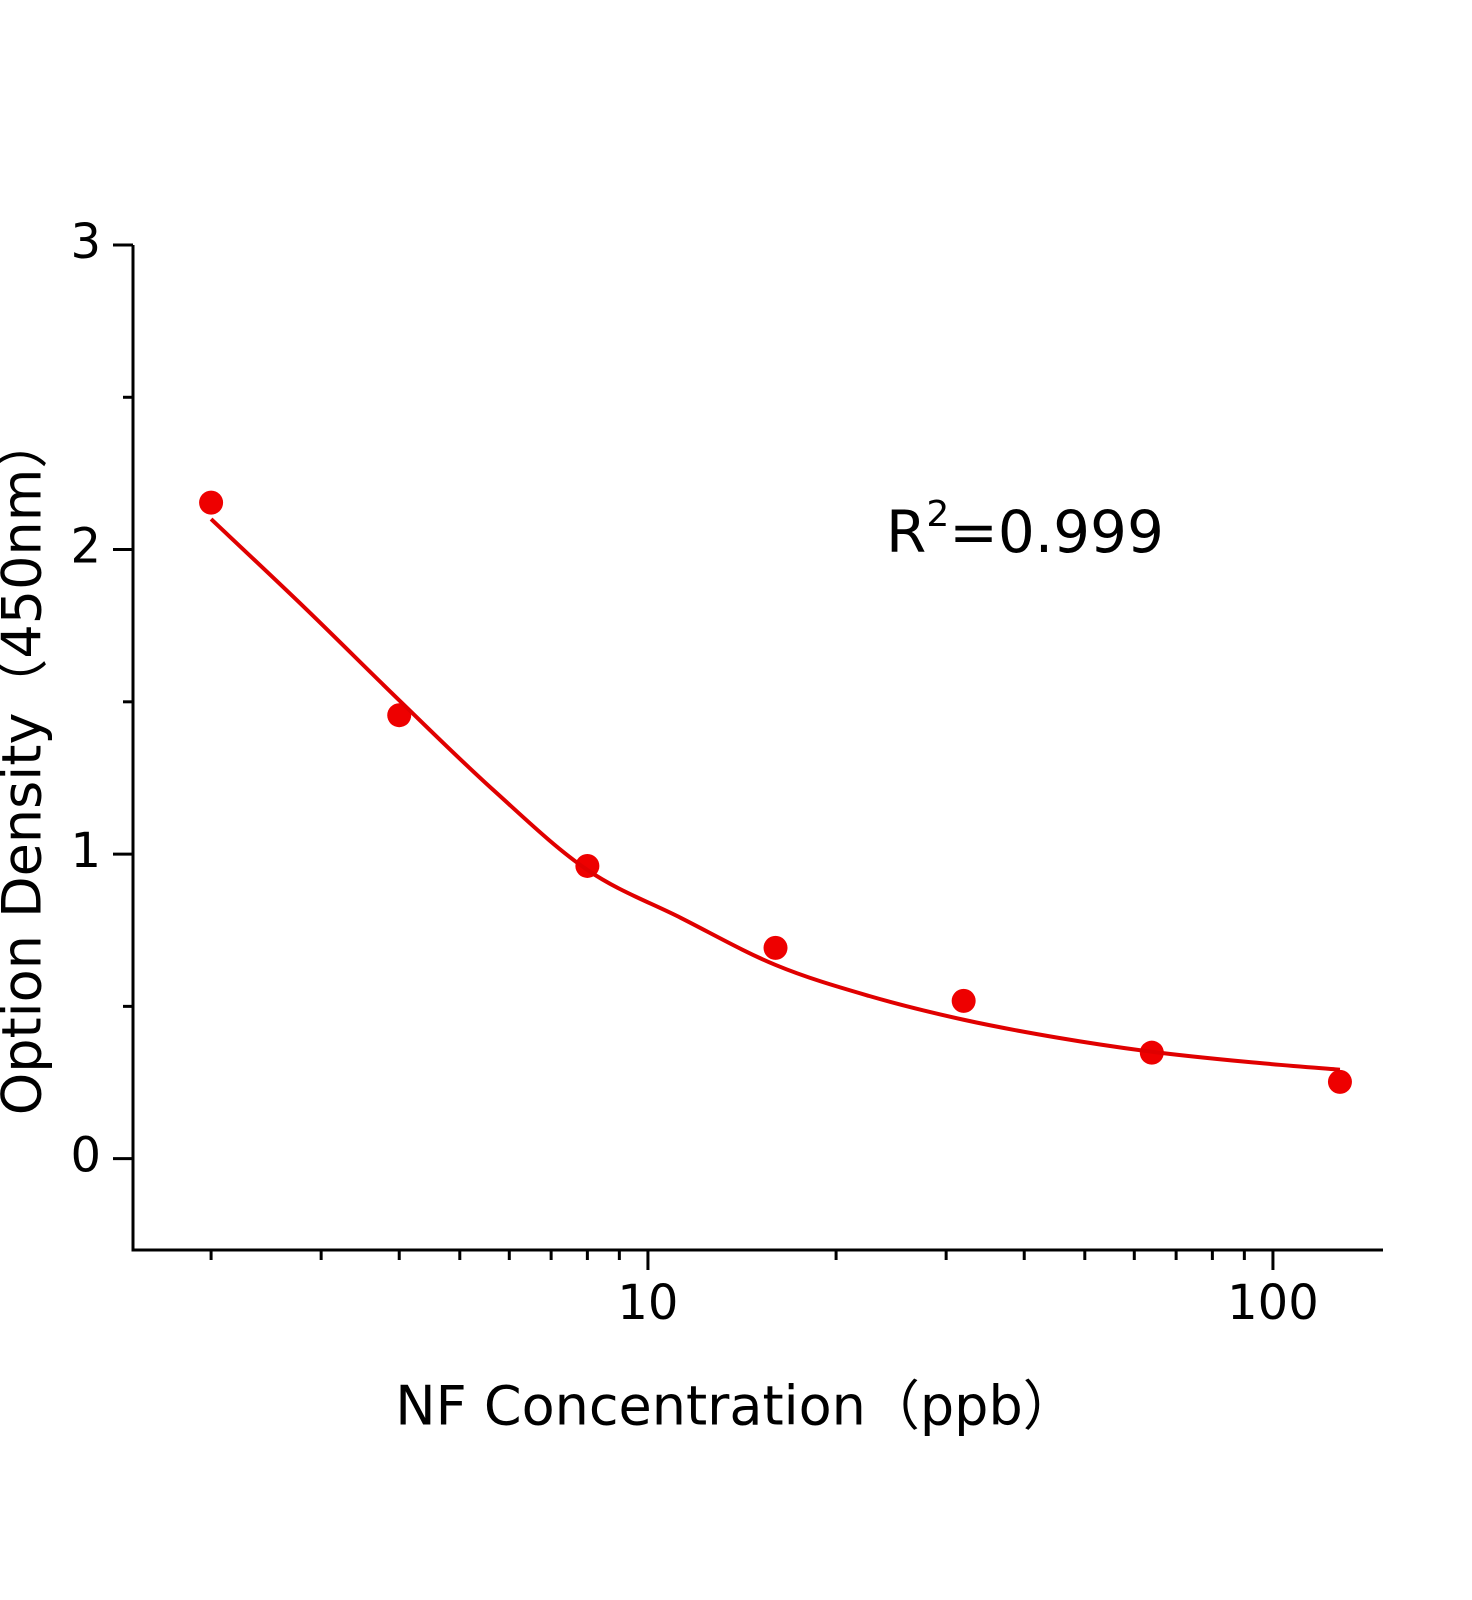 Image resolution: width=1472 pixels, height=1600 pixels. Describe the element at coordinates (85, 1156) in the screenshot. I see `y-tick-label: 0` at that location.